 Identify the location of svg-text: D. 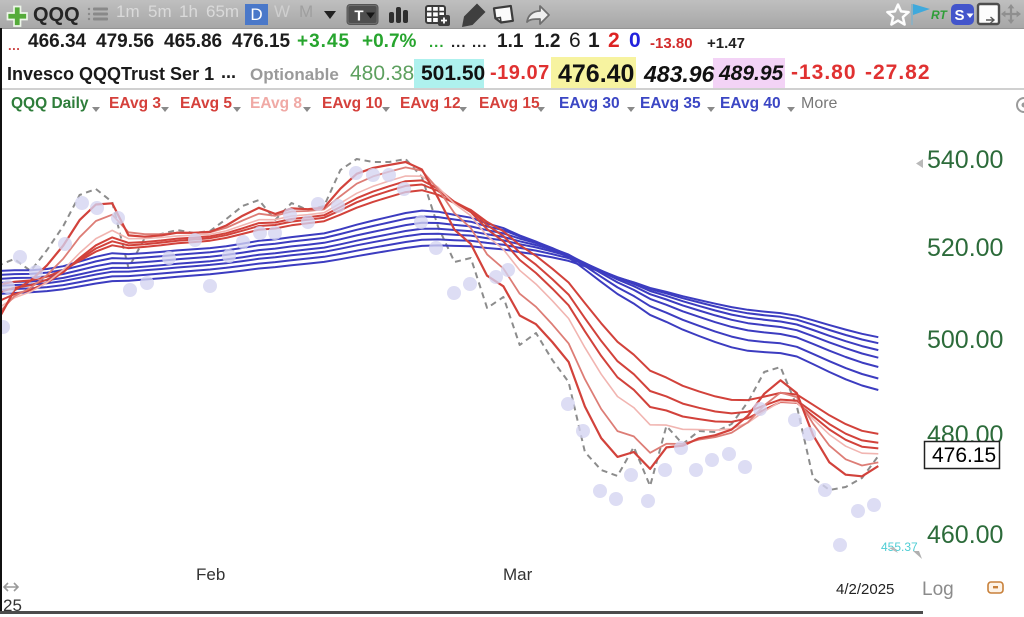
(256, 14).